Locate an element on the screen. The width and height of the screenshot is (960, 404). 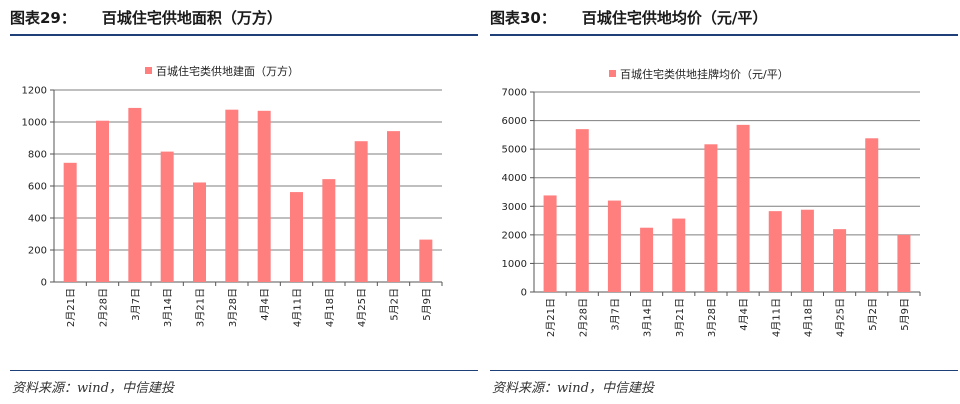
figure-title: 图表29： 百城住宅供地面积（万方） is located at coordinates (146, 17).